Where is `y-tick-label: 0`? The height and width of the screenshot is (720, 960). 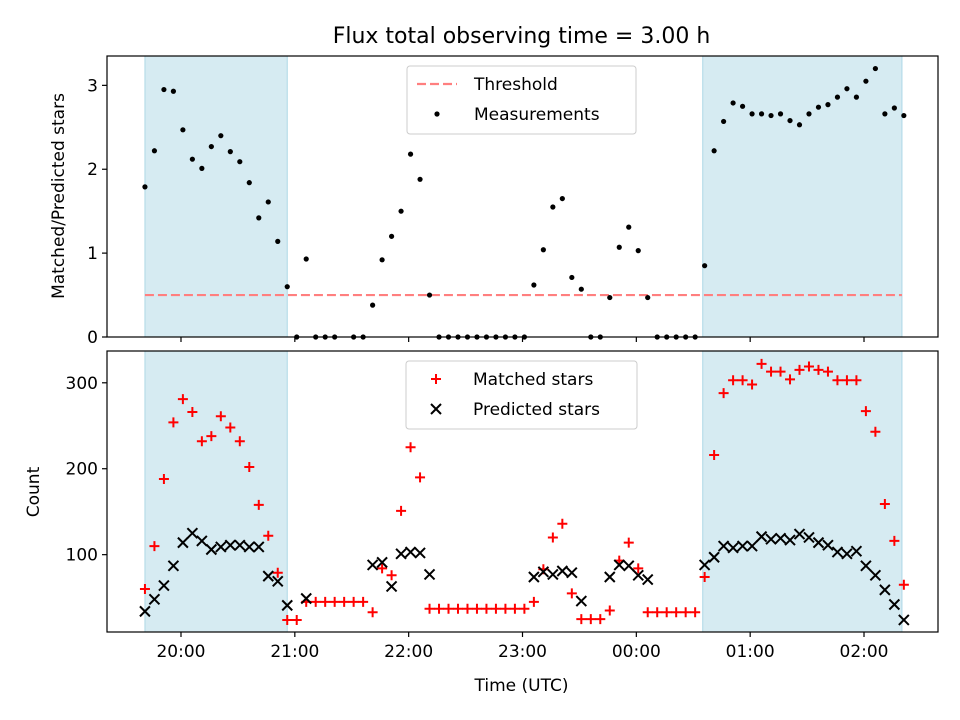
y-tick-label: 0 is located at coordinates (92, 338).